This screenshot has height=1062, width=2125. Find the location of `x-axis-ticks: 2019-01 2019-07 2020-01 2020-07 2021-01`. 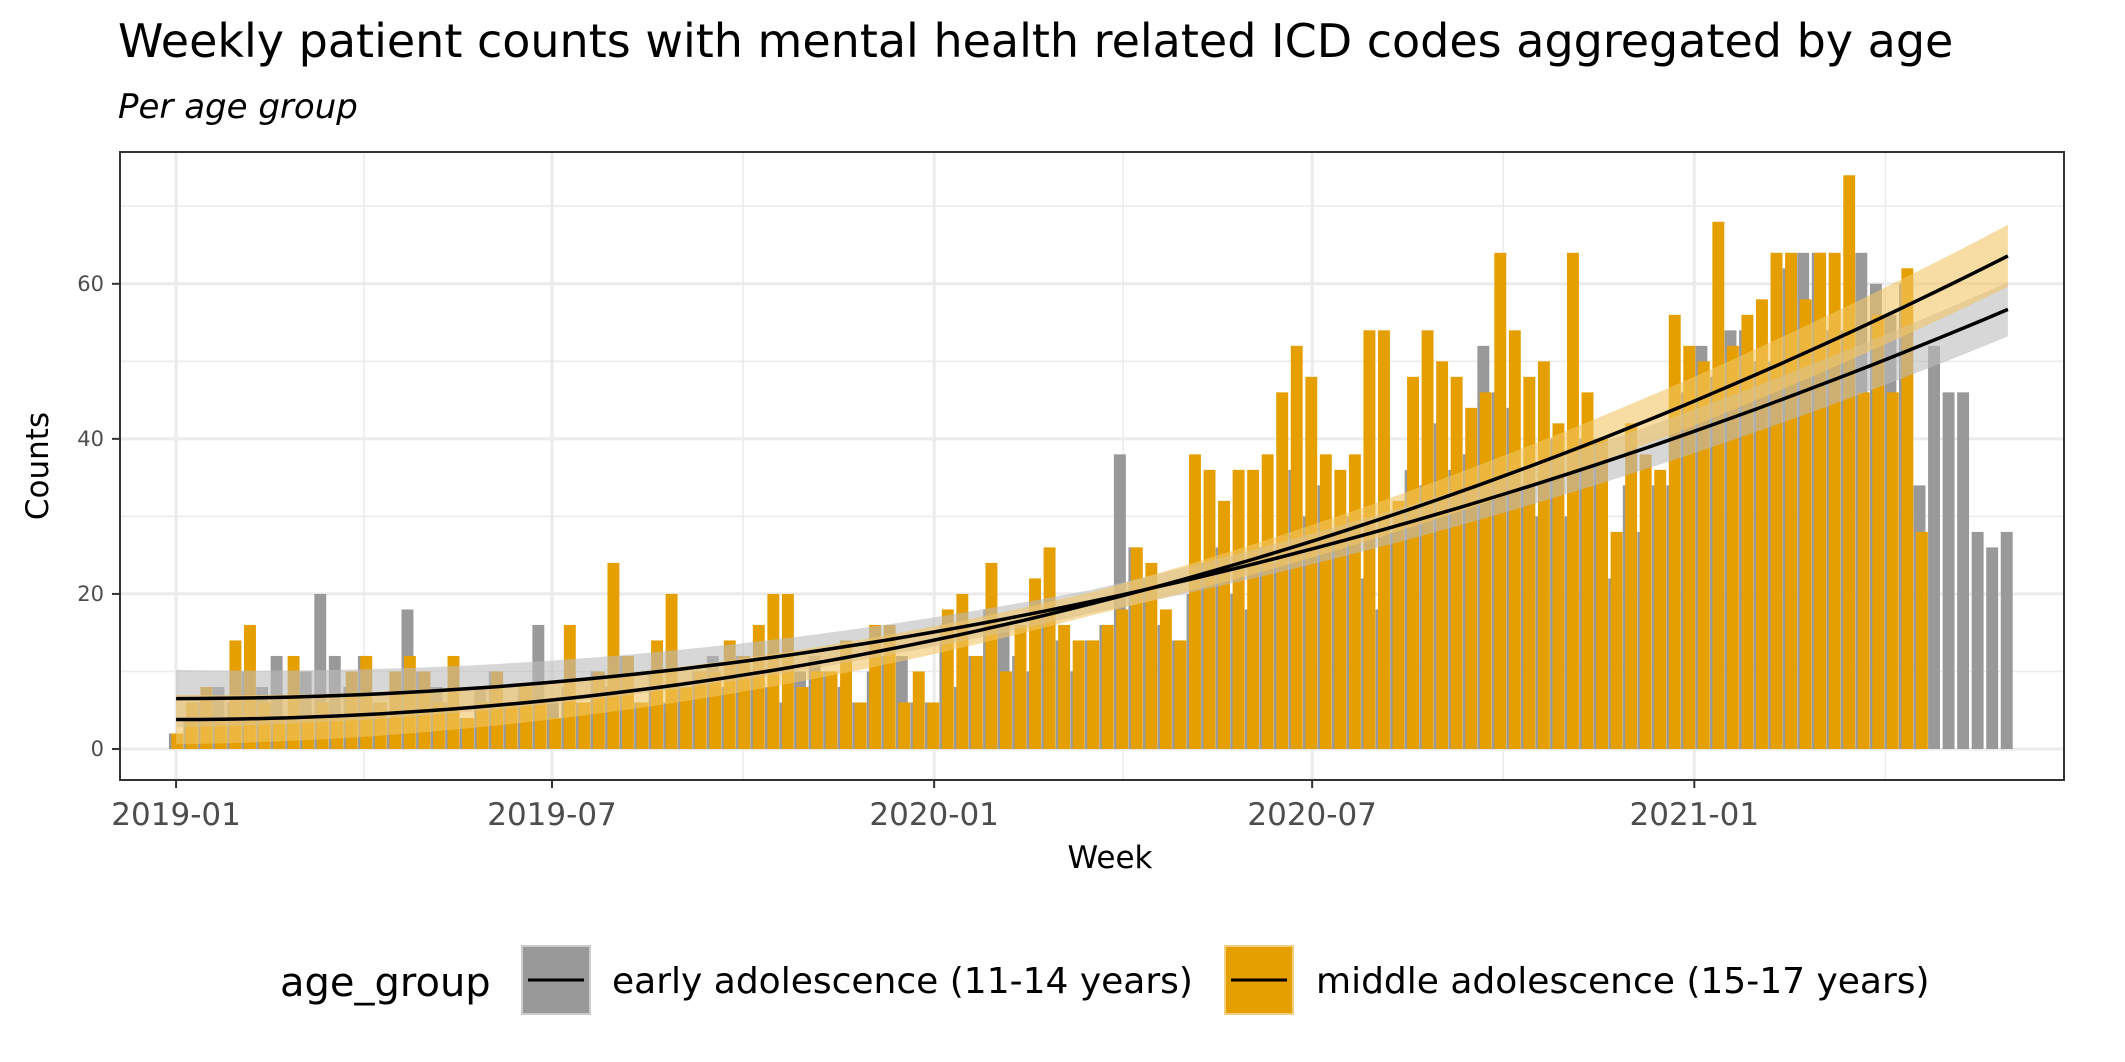

x-axis-ticks: 2019-01 2019-07 2020-01 2020-07 2021-01 is located at coordinates (935, 806).